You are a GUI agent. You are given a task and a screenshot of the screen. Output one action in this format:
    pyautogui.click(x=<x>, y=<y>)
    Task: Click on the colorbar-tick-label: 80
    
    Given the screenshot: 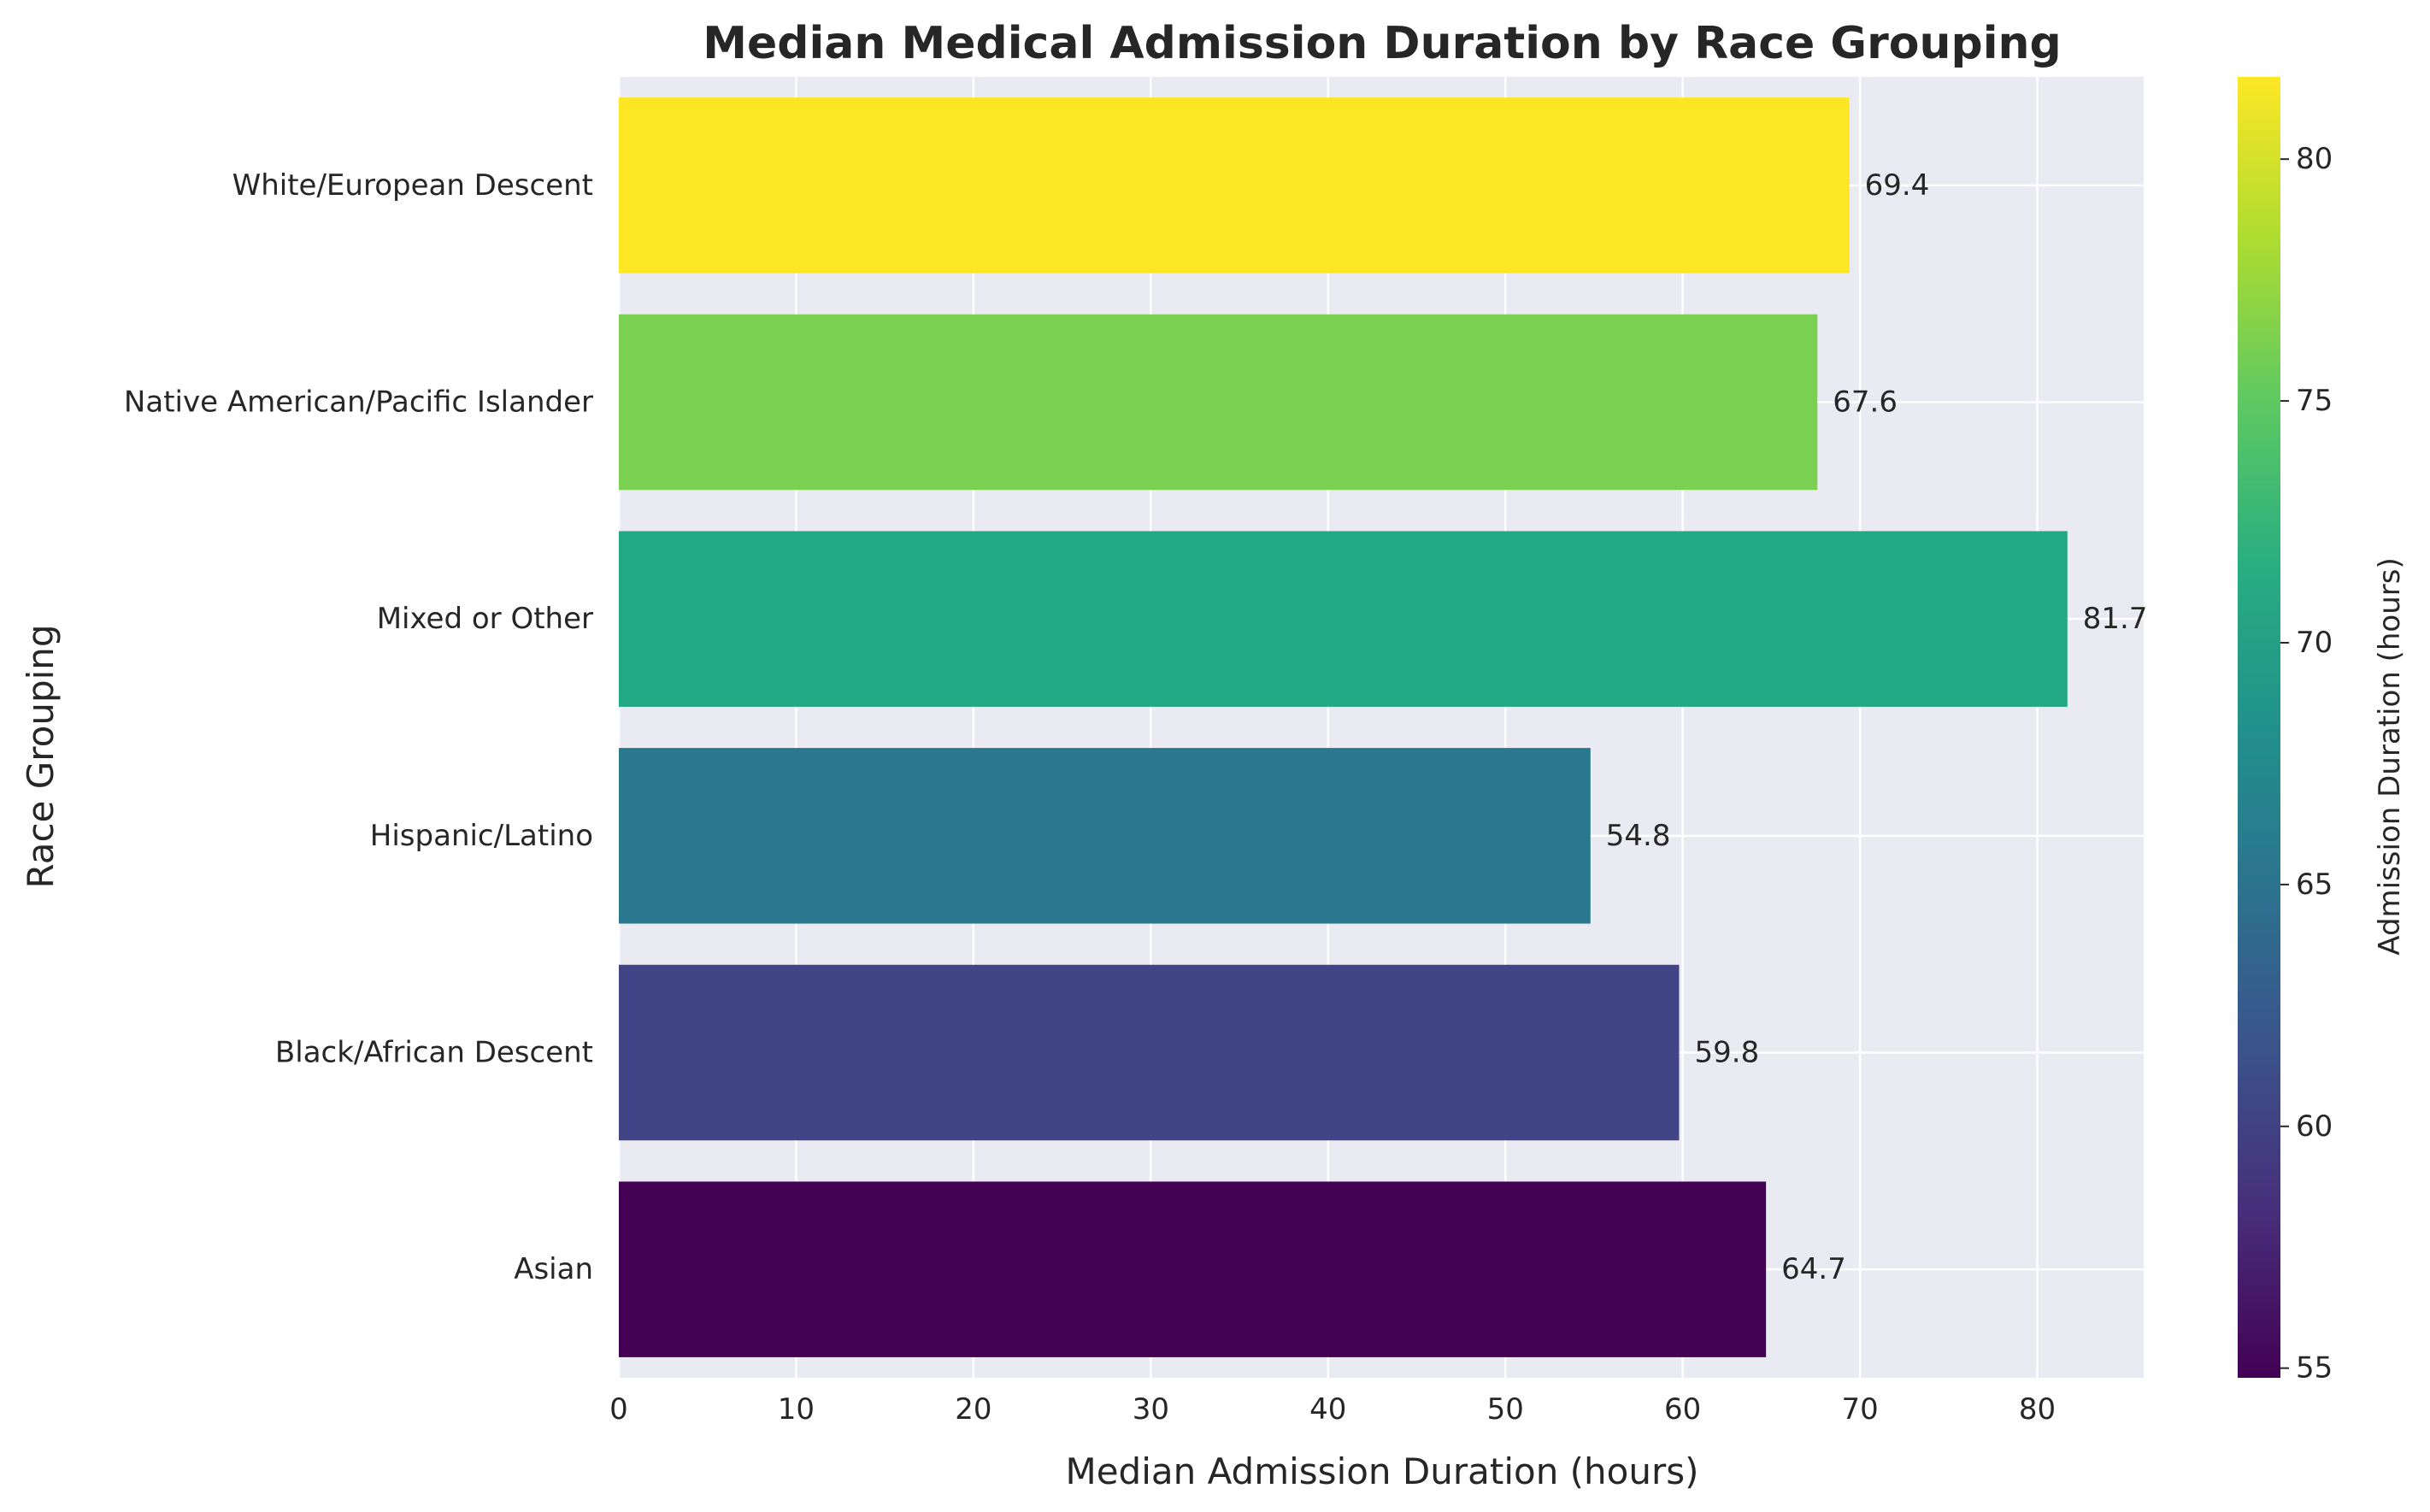 What is the action you would take?
    pyautogui.click(x=2314, y=159)
    